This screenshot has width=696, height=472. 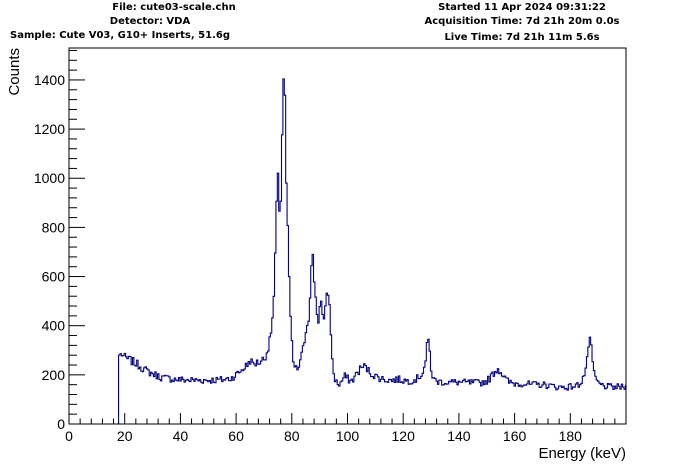 I want to click on x-tick-label: 60, so click(x=236, y=436).